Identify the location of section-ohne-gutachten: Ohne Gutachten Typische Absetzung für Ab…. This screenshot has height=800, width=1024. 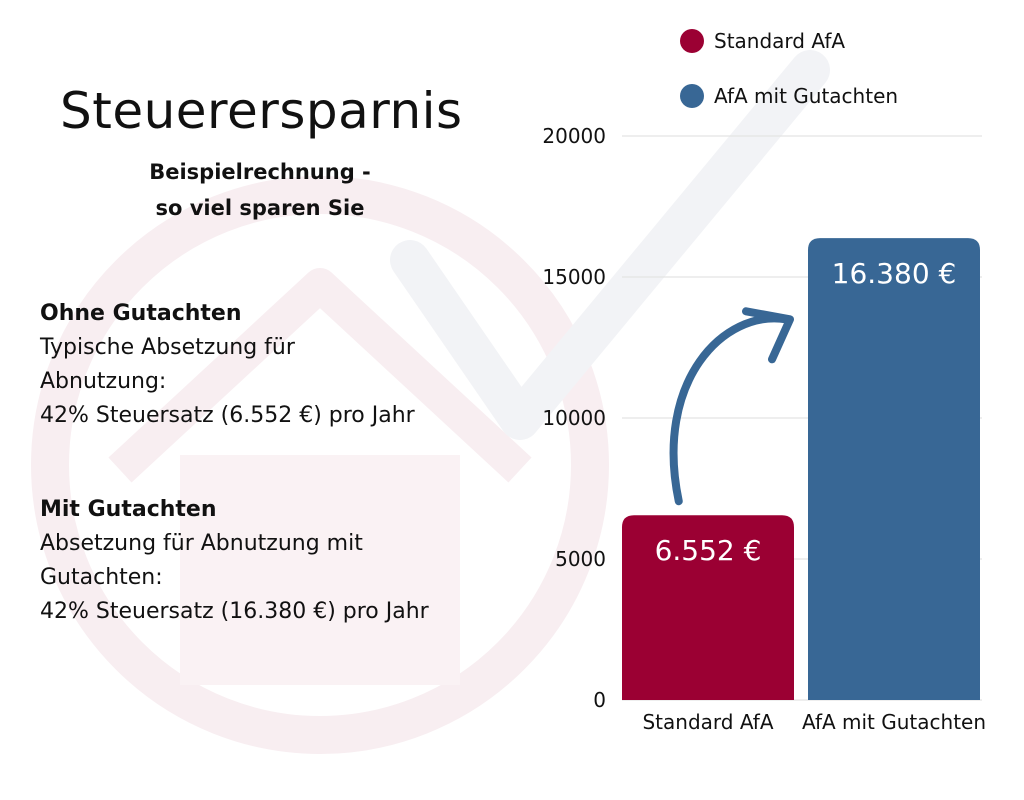
(275, 365).